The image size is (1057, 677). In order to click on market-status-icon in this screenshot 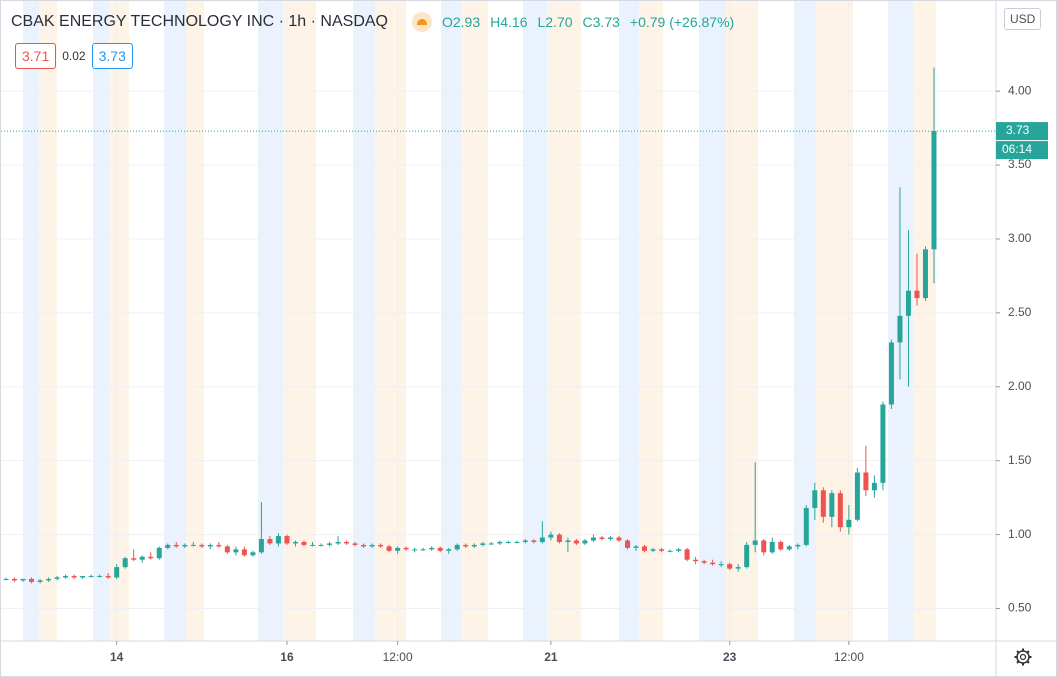, I will do `click(421, 22)`.